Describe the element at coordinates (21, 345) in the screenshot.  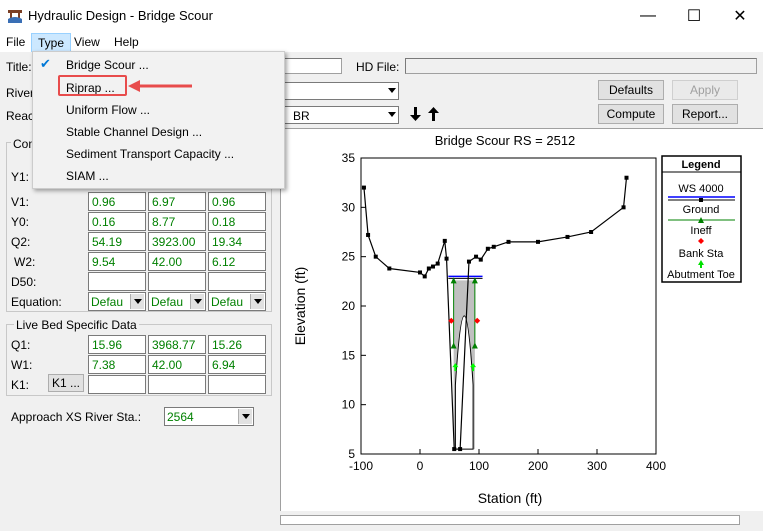
I see `row-label: Q1:` at that location.